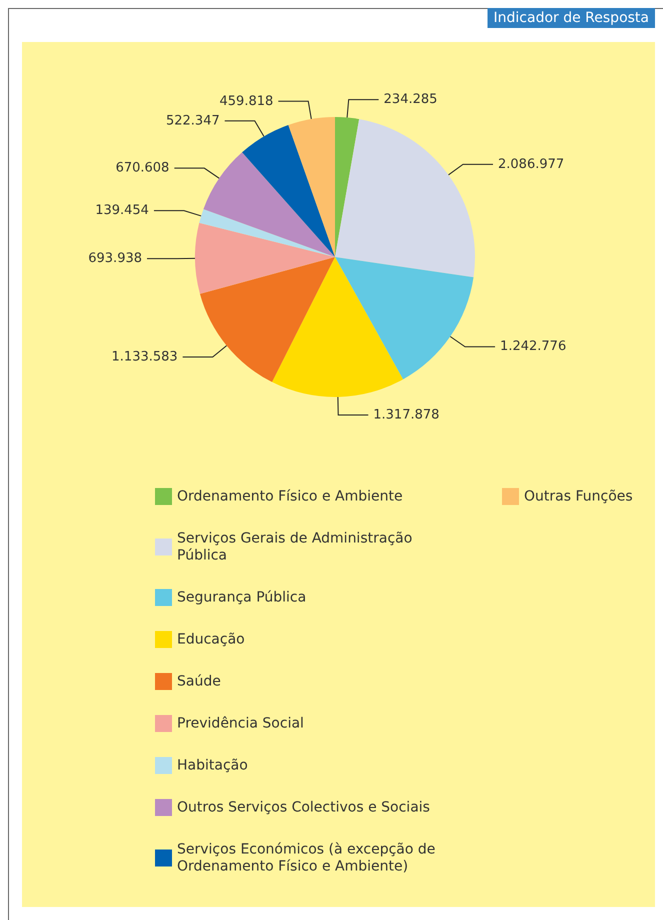  Describe the element at coordinates (578, 496) in the screenshot. I see `legend-label: Outras Funções` at that location.